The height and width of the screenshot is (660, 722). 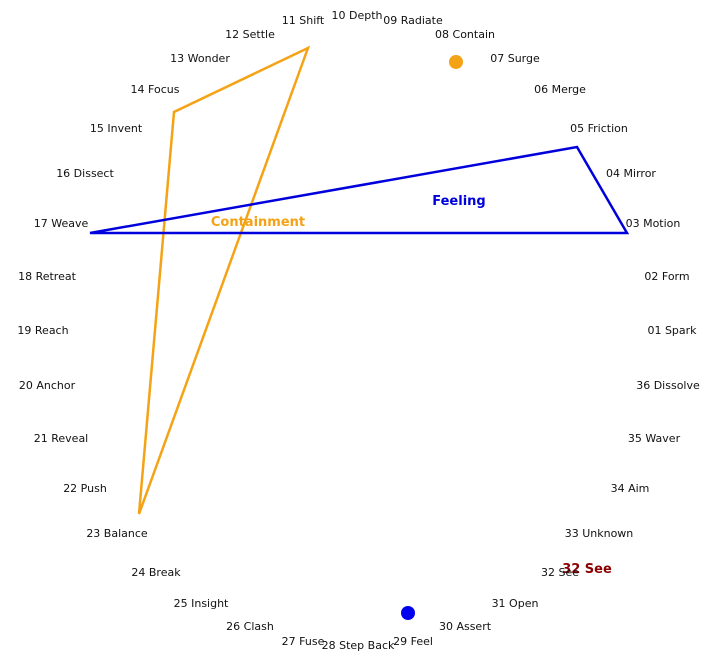 What do you see at coordinates (303, 641) in the screenshot?
I see `label-27-fuse: 27 Fuse` at bounding box center [303, 641].